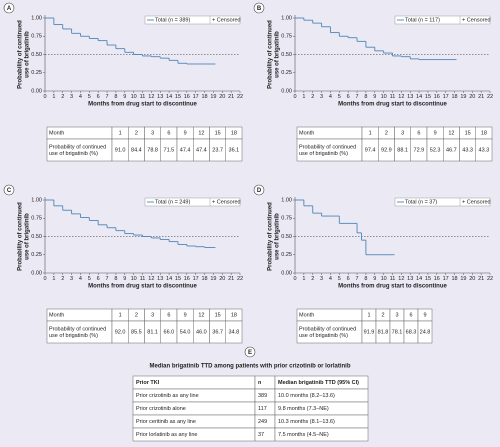 The image size is (500, 447). What do you see at coordinates (303, 435) in the screenshot?
I see `table-cell-text: 7.5 months (4.5–NE)` at bounding box center [303, 435].